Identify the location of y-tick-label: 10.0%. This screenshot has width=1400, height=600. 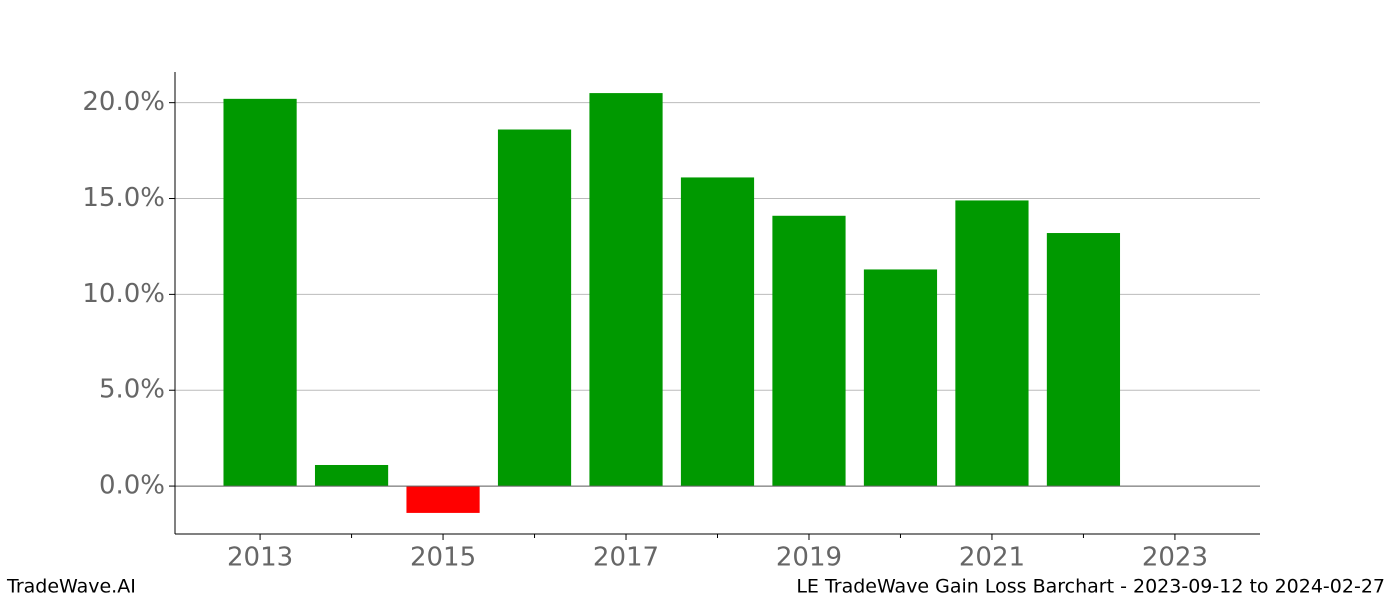
(123, 294).